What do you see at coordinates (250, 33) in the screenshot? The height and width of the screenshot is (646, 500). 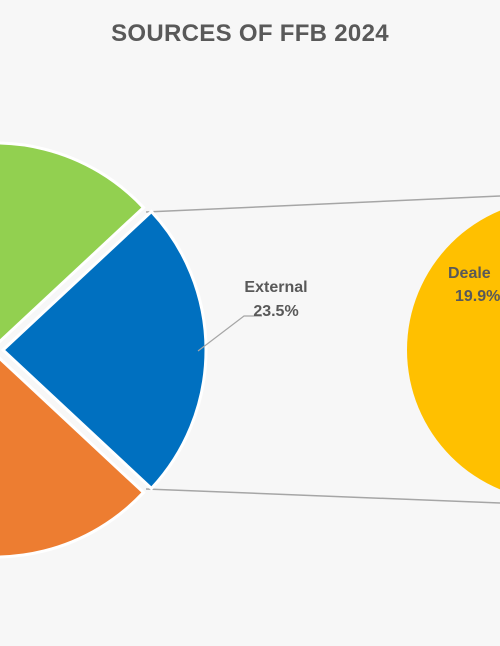 I see `chart-title: SOURCES OF FFB 2024` at bounding box center [250, 33].